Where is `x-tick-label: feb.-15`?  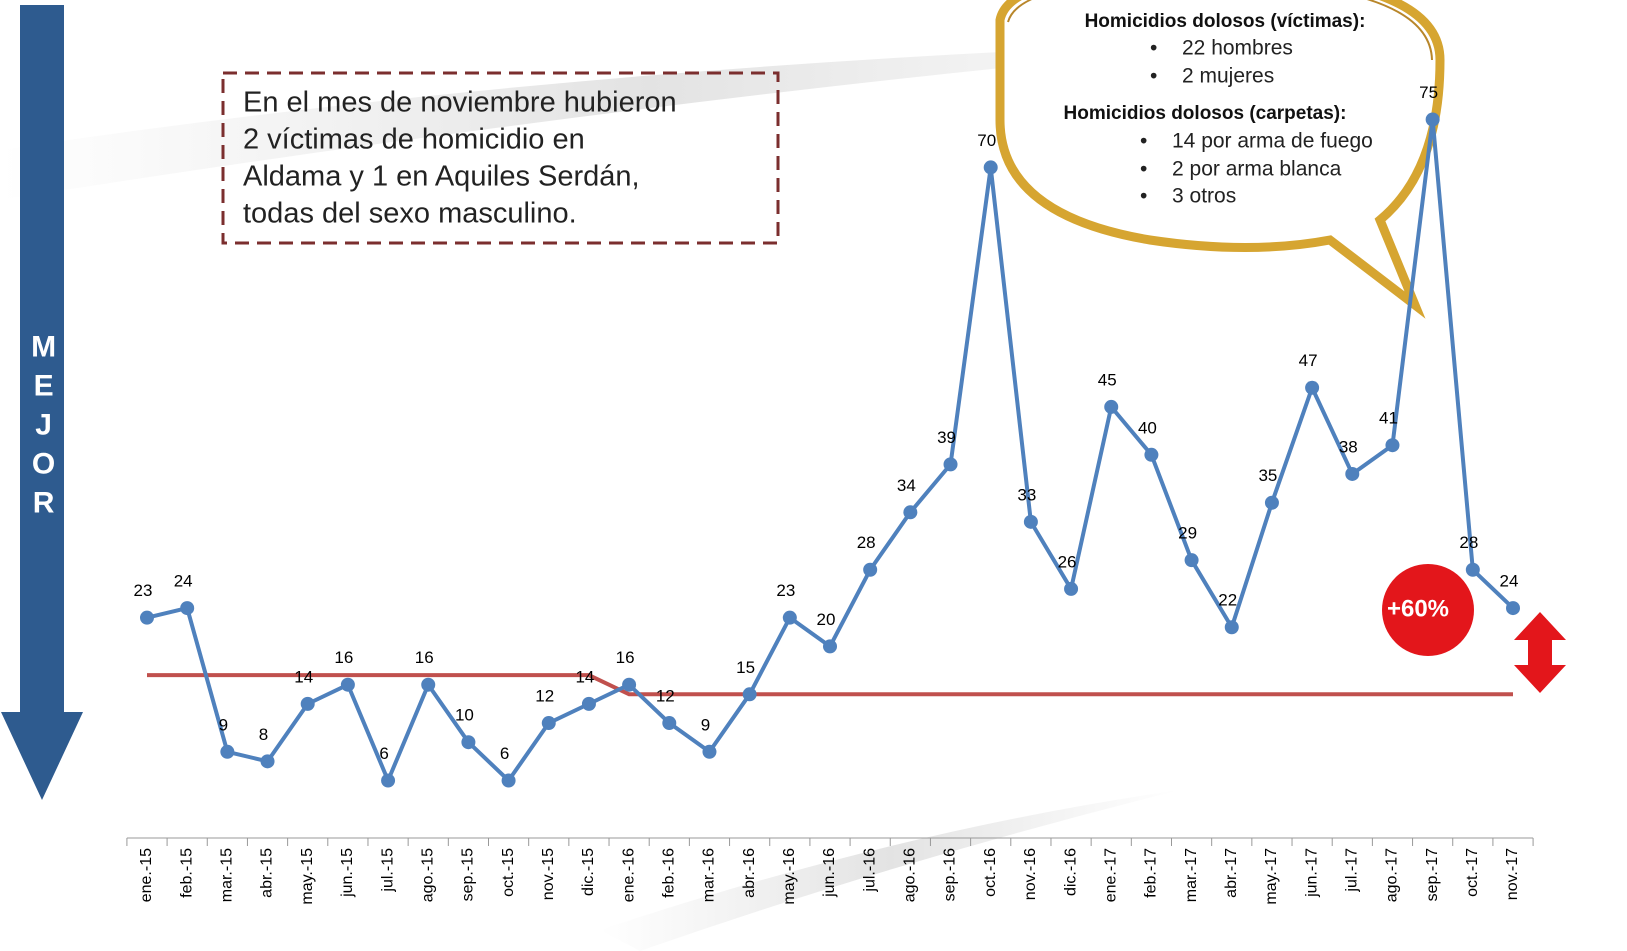 x-tick-label: feb.-15 is located at coordinates (186, 873).